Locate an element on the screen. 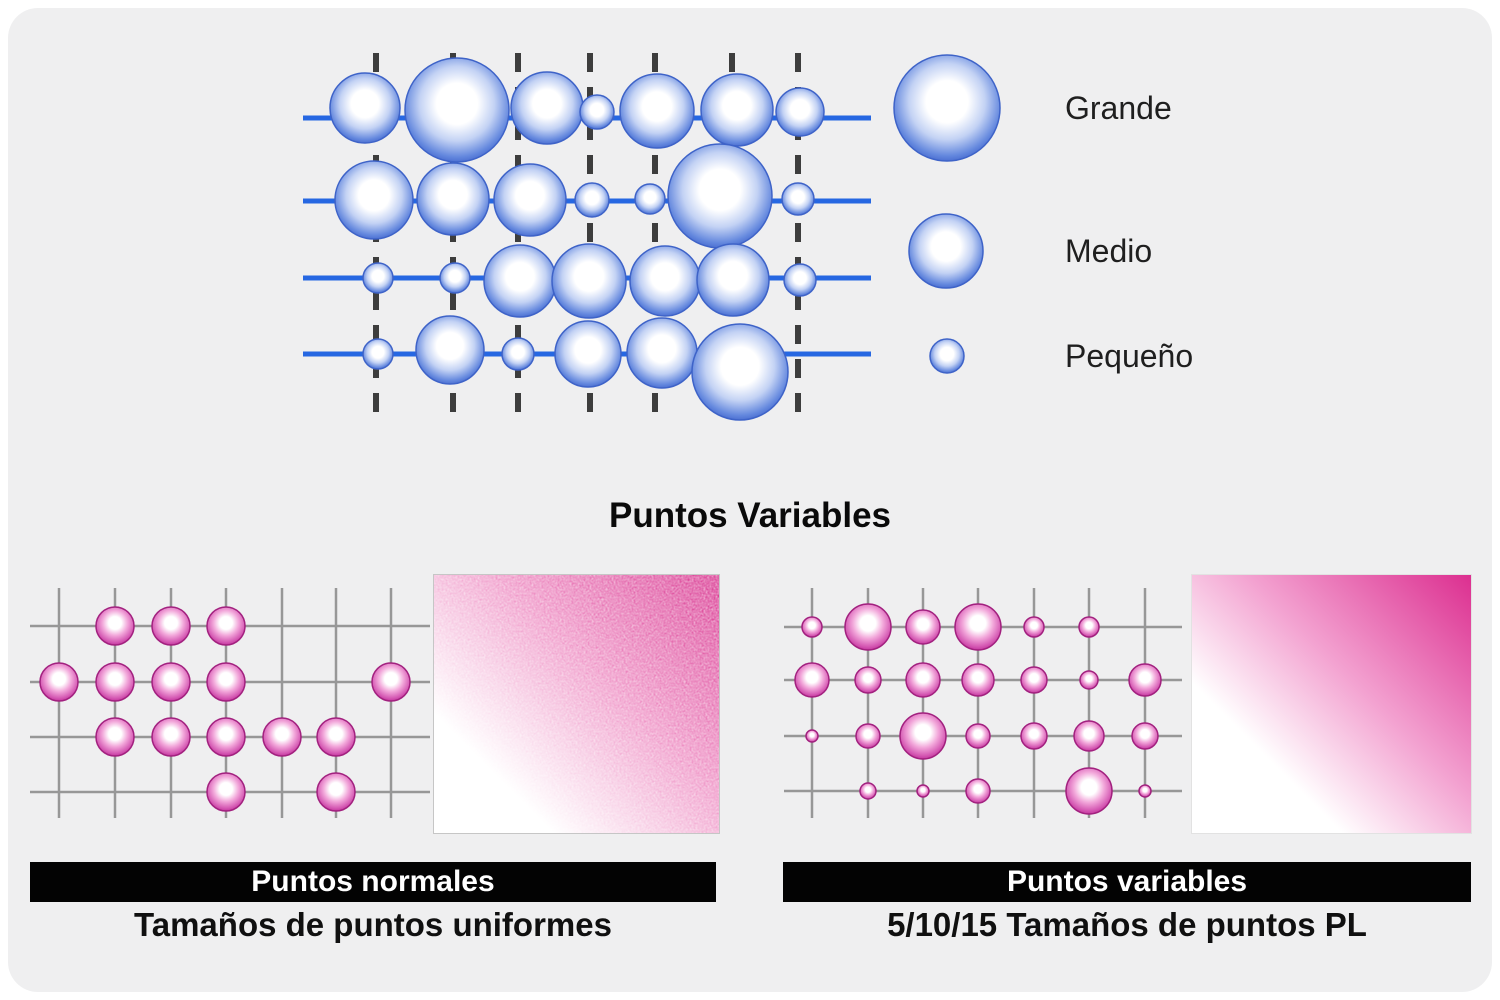 Image resolution: width=1500 pixels, height=1000 pixels. banner-puntos-variables: Puntos variables is located at coordinates (1127, 882).